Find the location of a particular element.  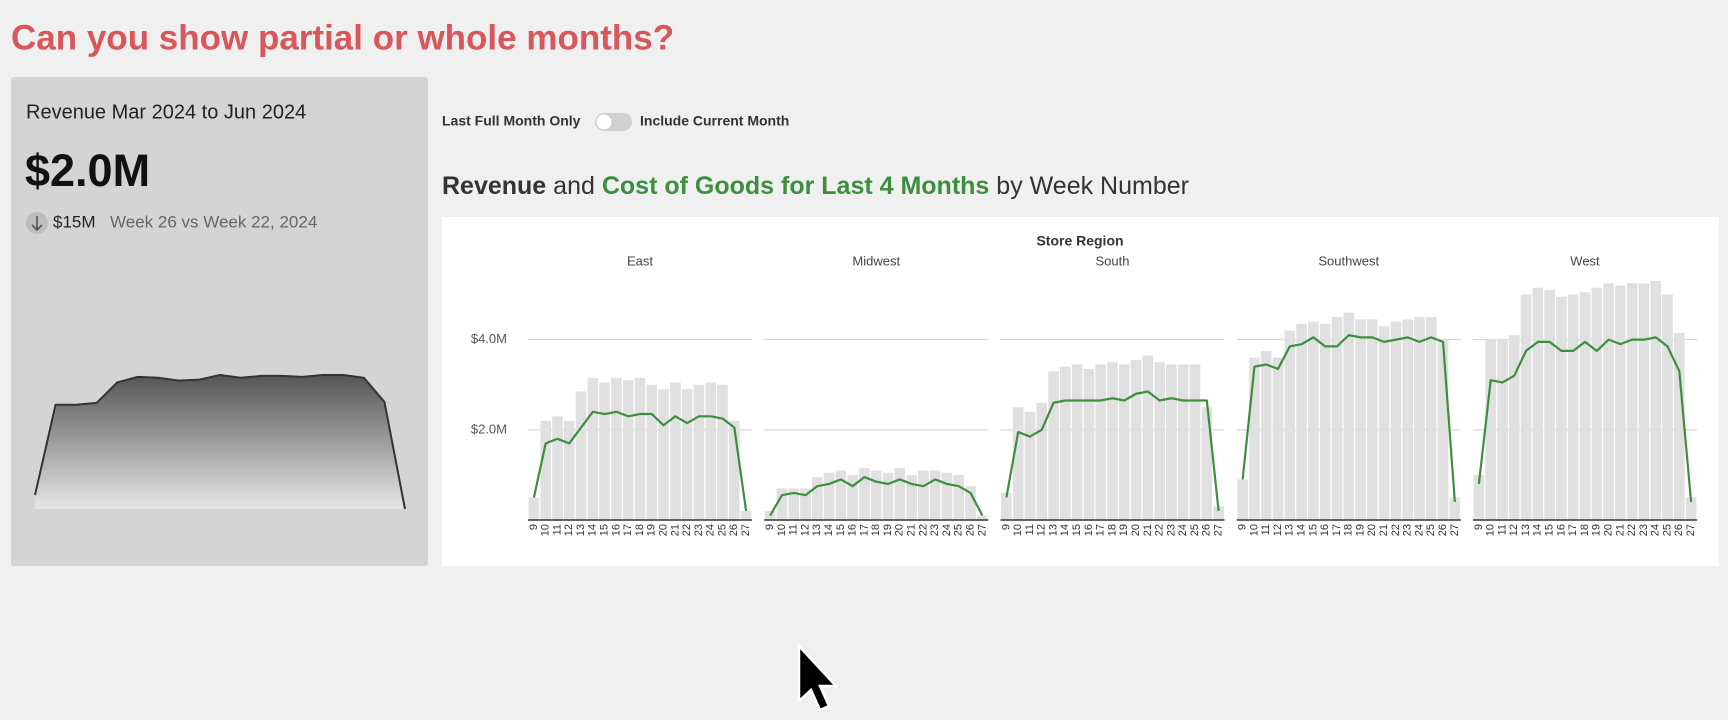

x-tick-label: 25 is located at coordinates (722, 530).